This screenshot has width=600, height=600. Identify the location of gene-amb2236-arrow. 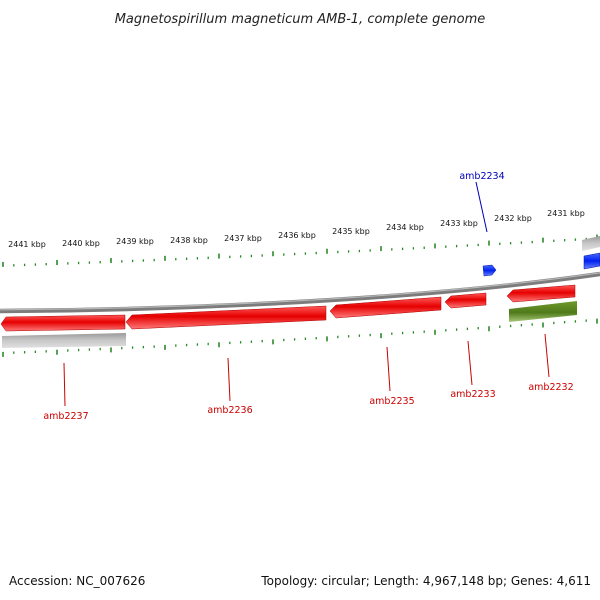
(226, 317).